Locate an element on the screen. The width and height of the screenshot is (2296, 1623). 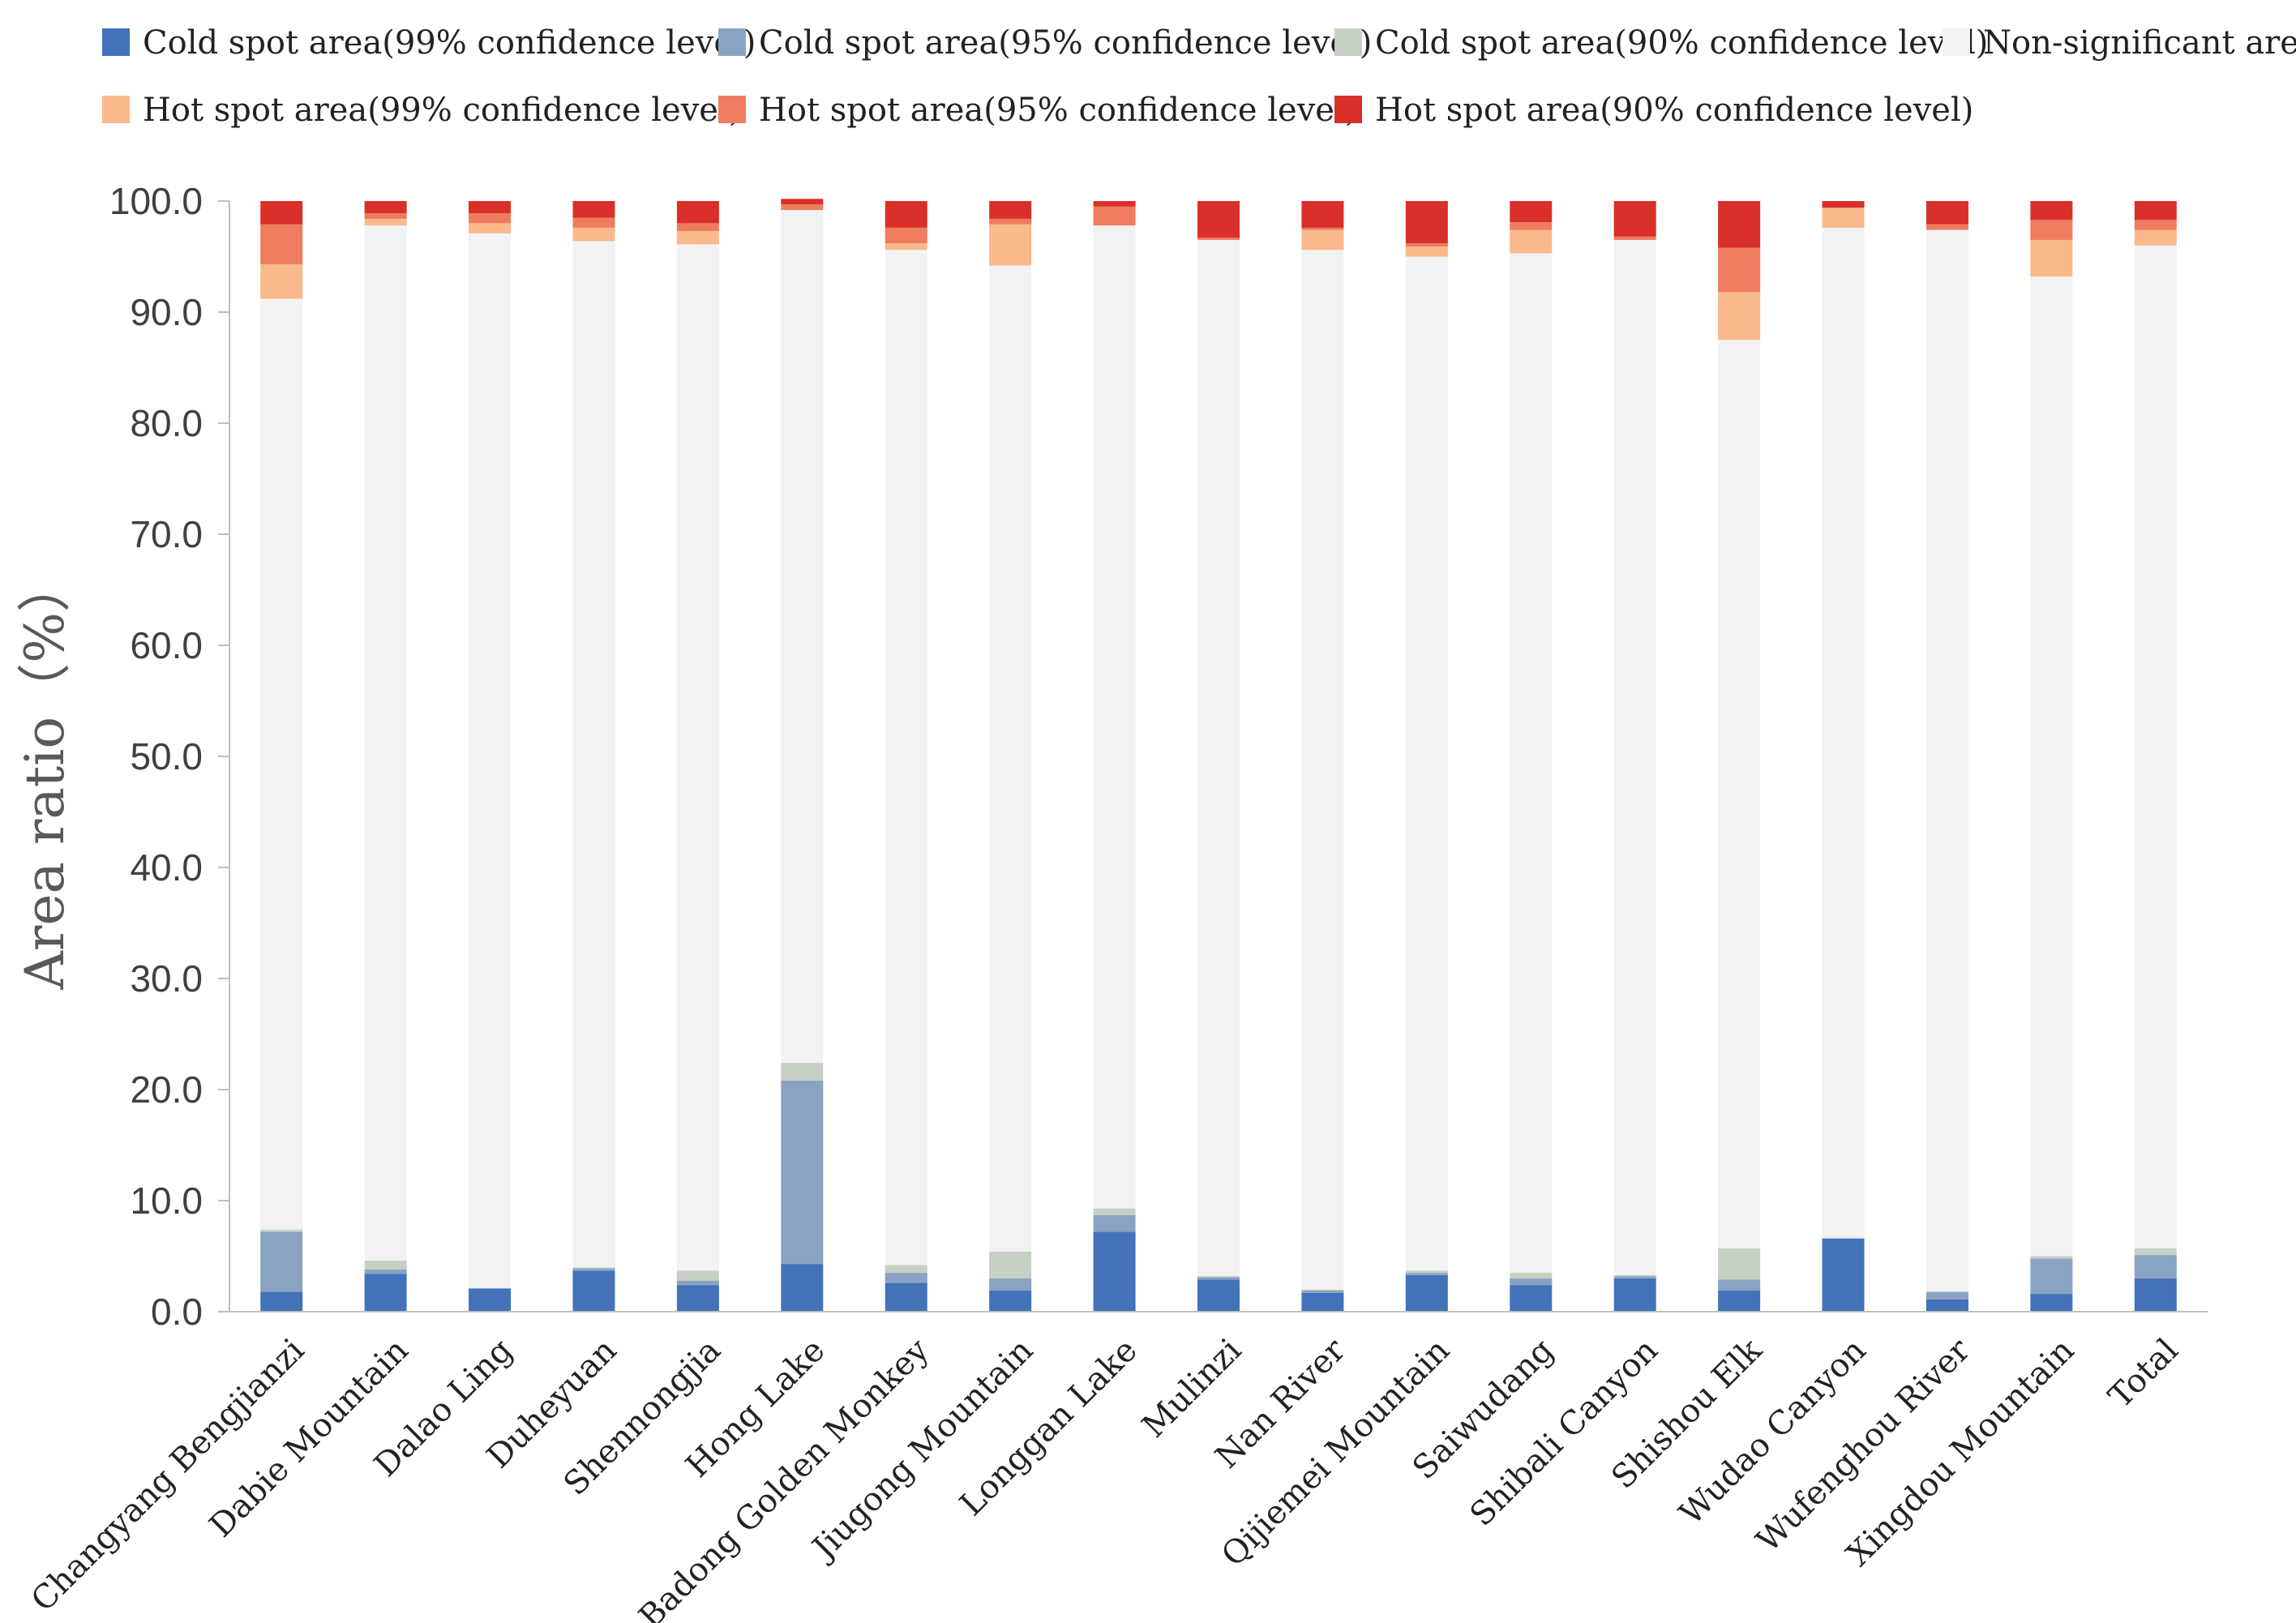
y-tick-label: 100.0 is located at coordinates (156, 201).